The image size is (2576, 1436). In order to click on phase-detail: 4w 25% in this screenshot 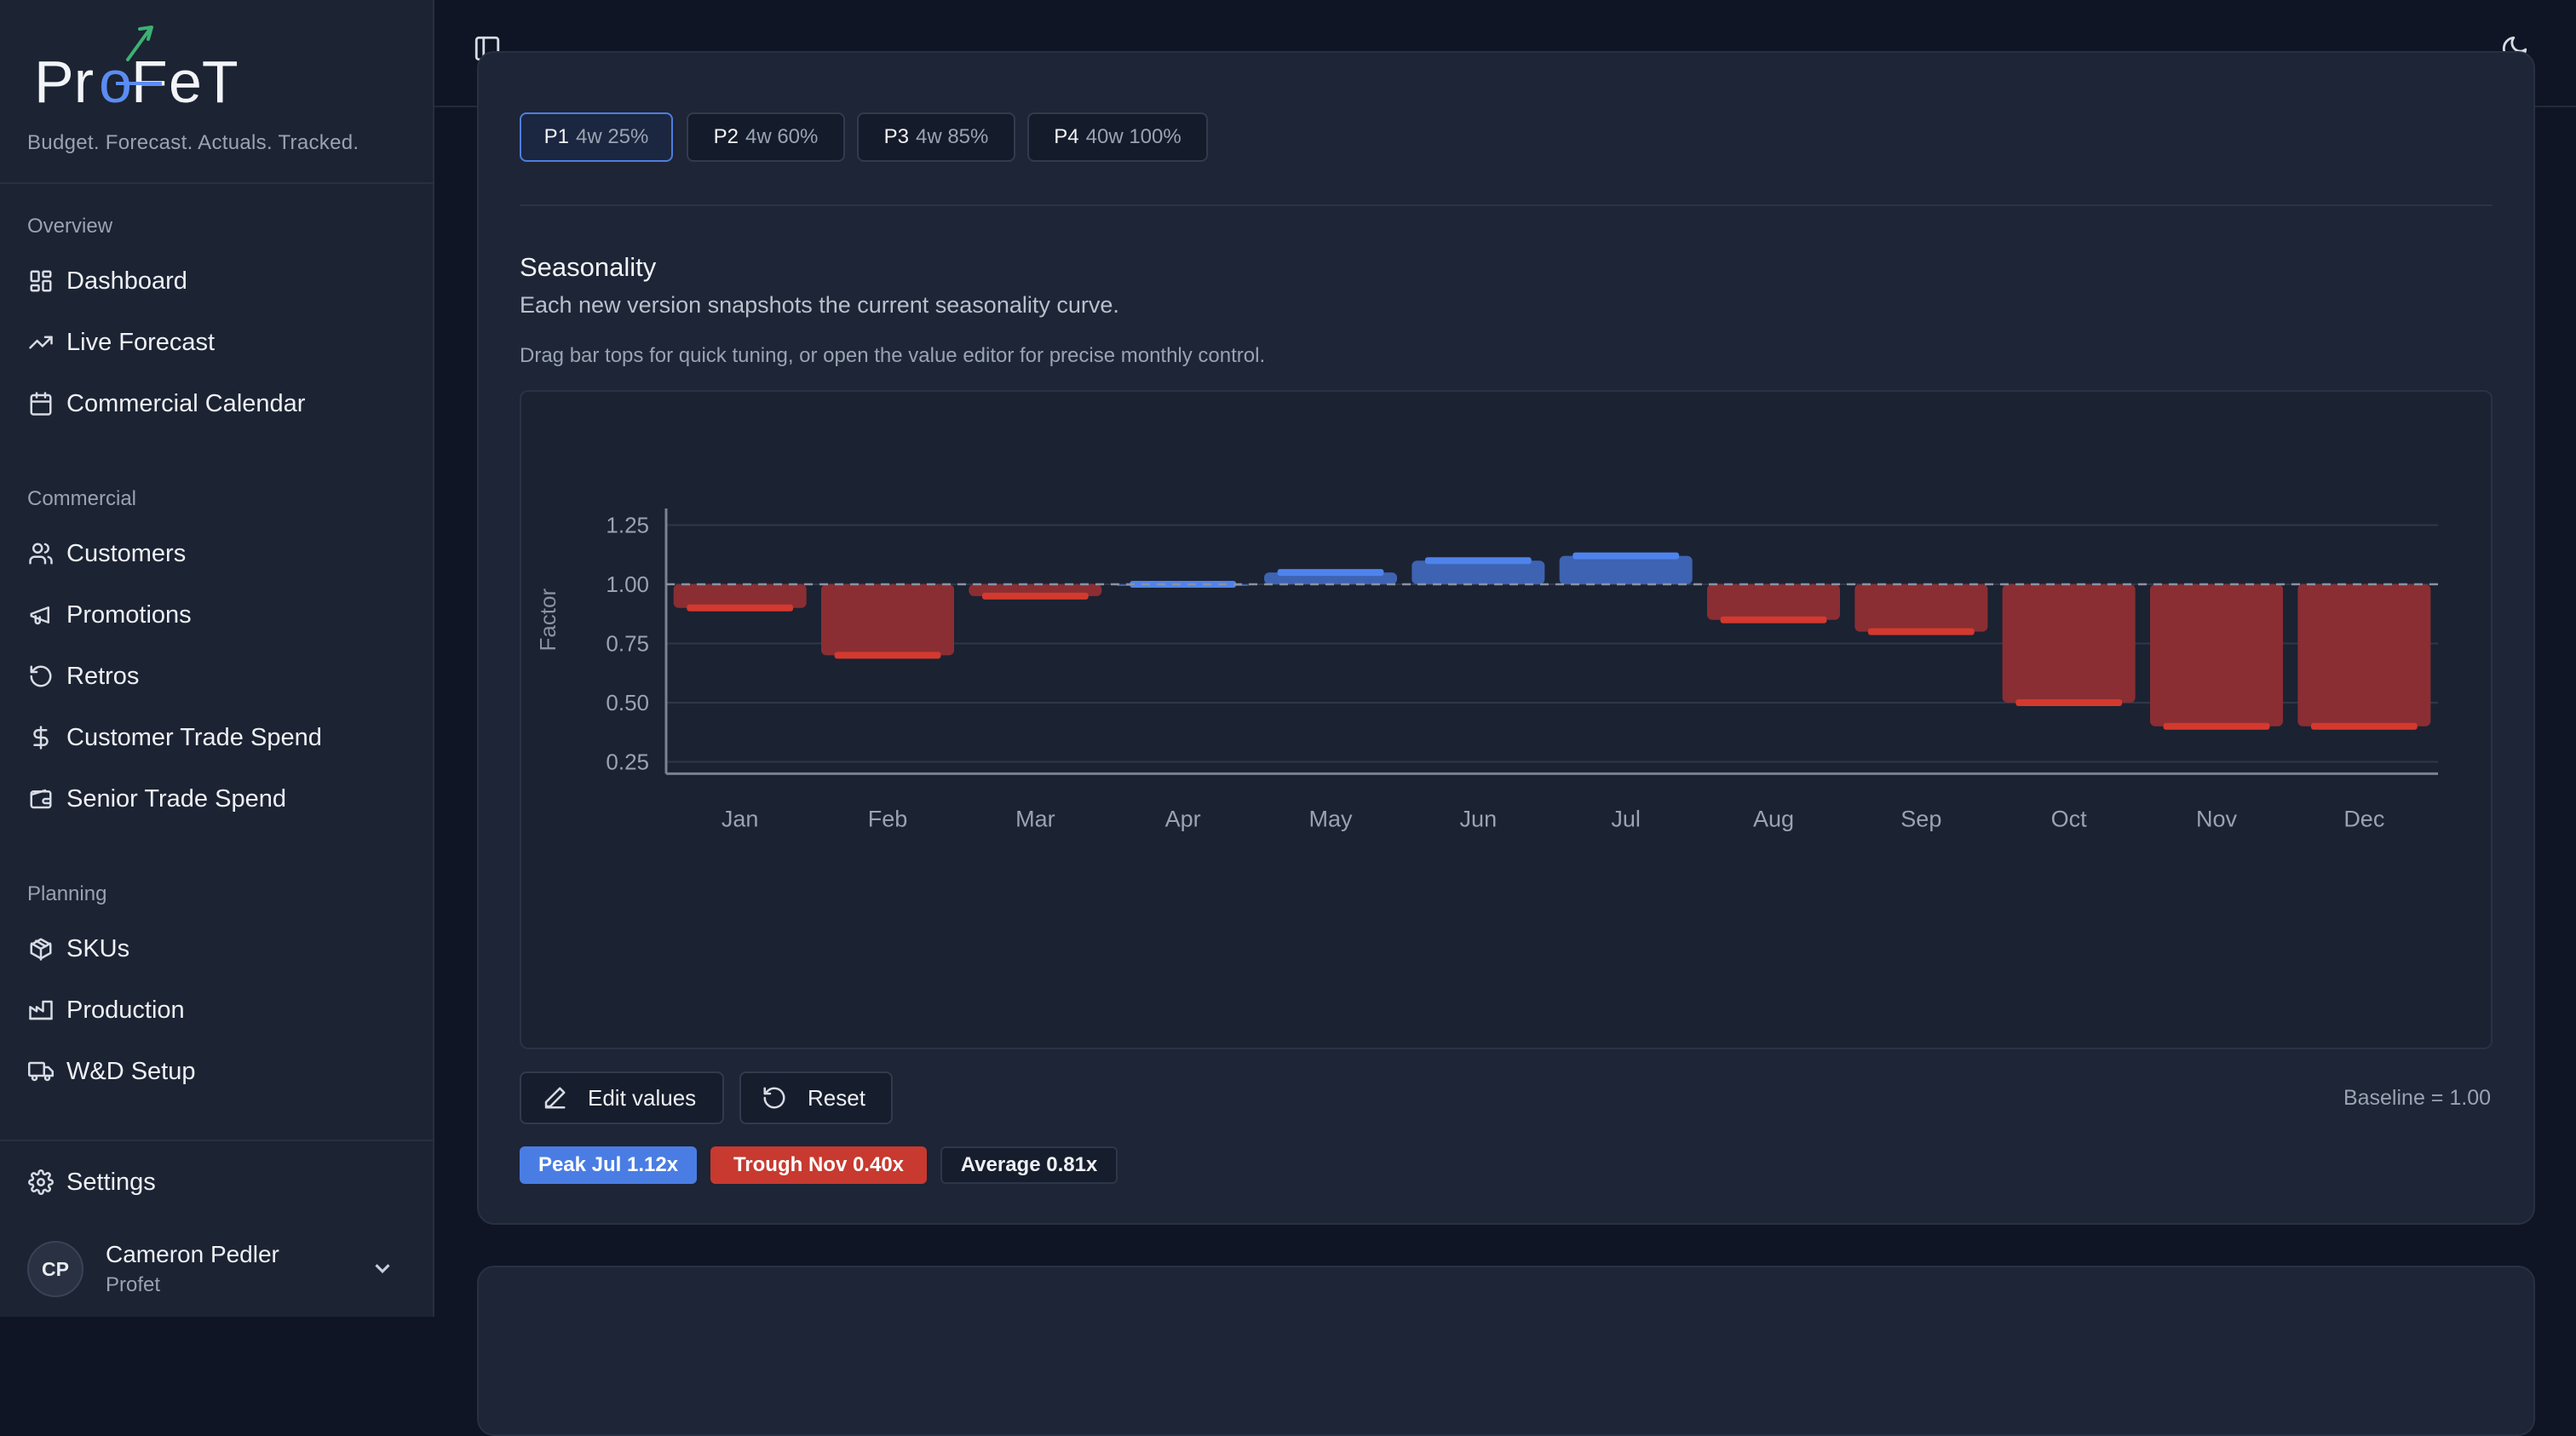, I will do `click(612, 136)`.